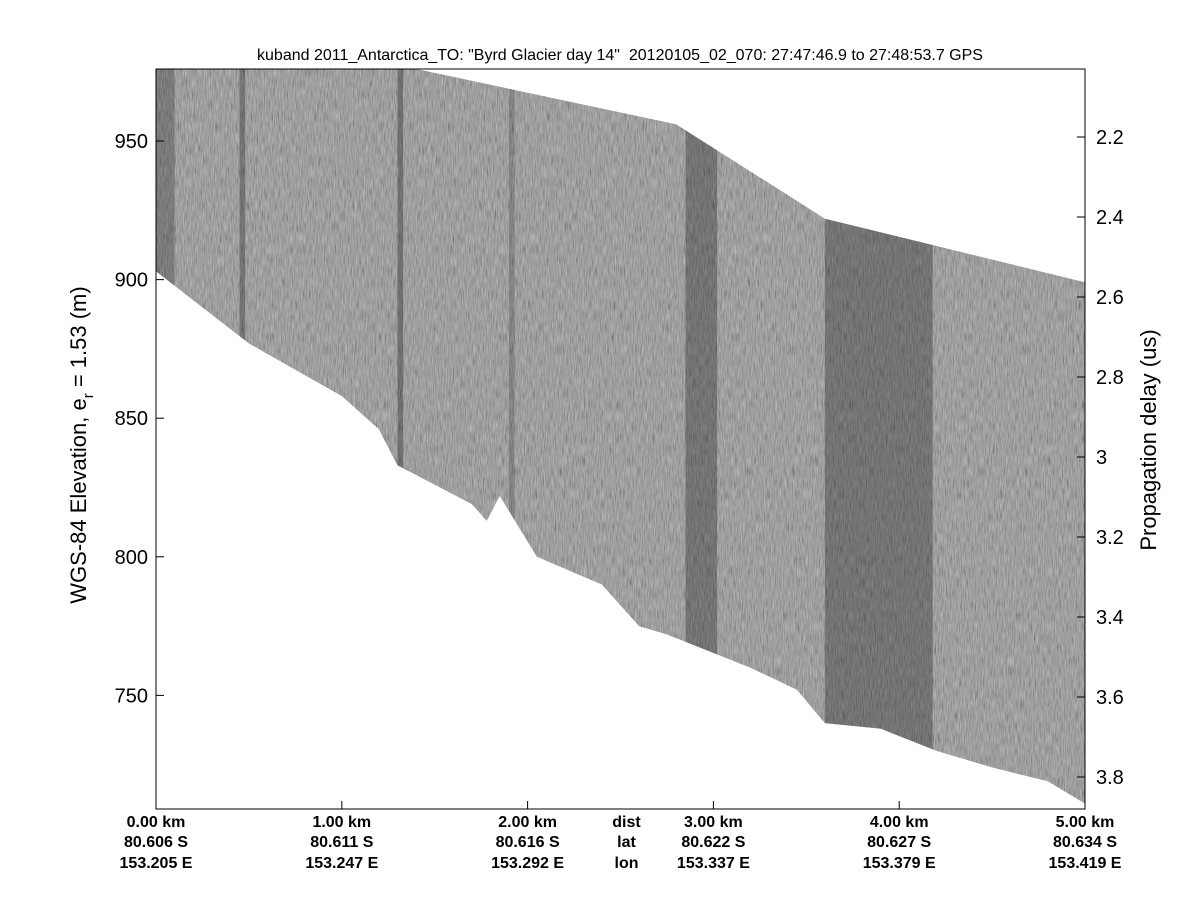 The image size is (1200, 900). What do you see at coordinates (131, 558) in the screenshot?
I see `left-tick-label: 800` at bounding box center [131, 558].